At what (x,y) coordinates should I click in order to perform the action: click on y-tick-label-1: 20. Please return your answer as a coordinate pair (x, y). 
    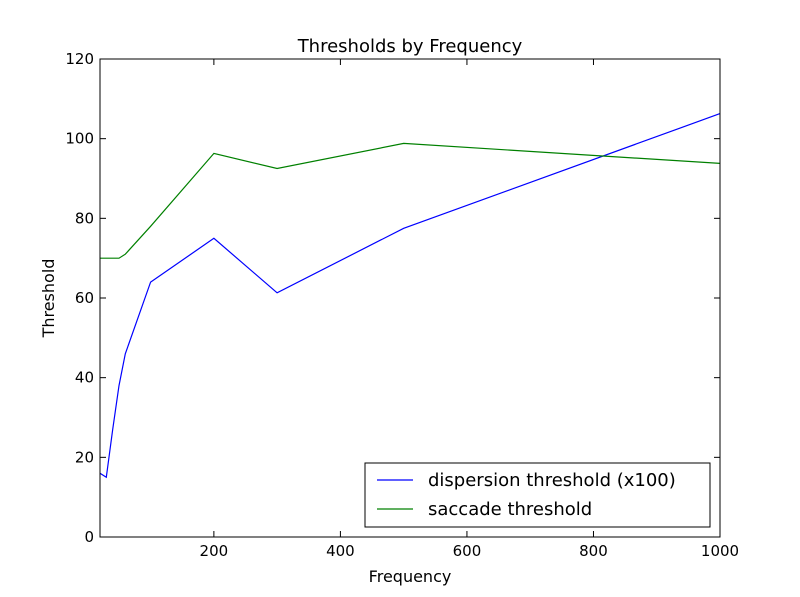
    Looking at the image, I should click on (84, 457).